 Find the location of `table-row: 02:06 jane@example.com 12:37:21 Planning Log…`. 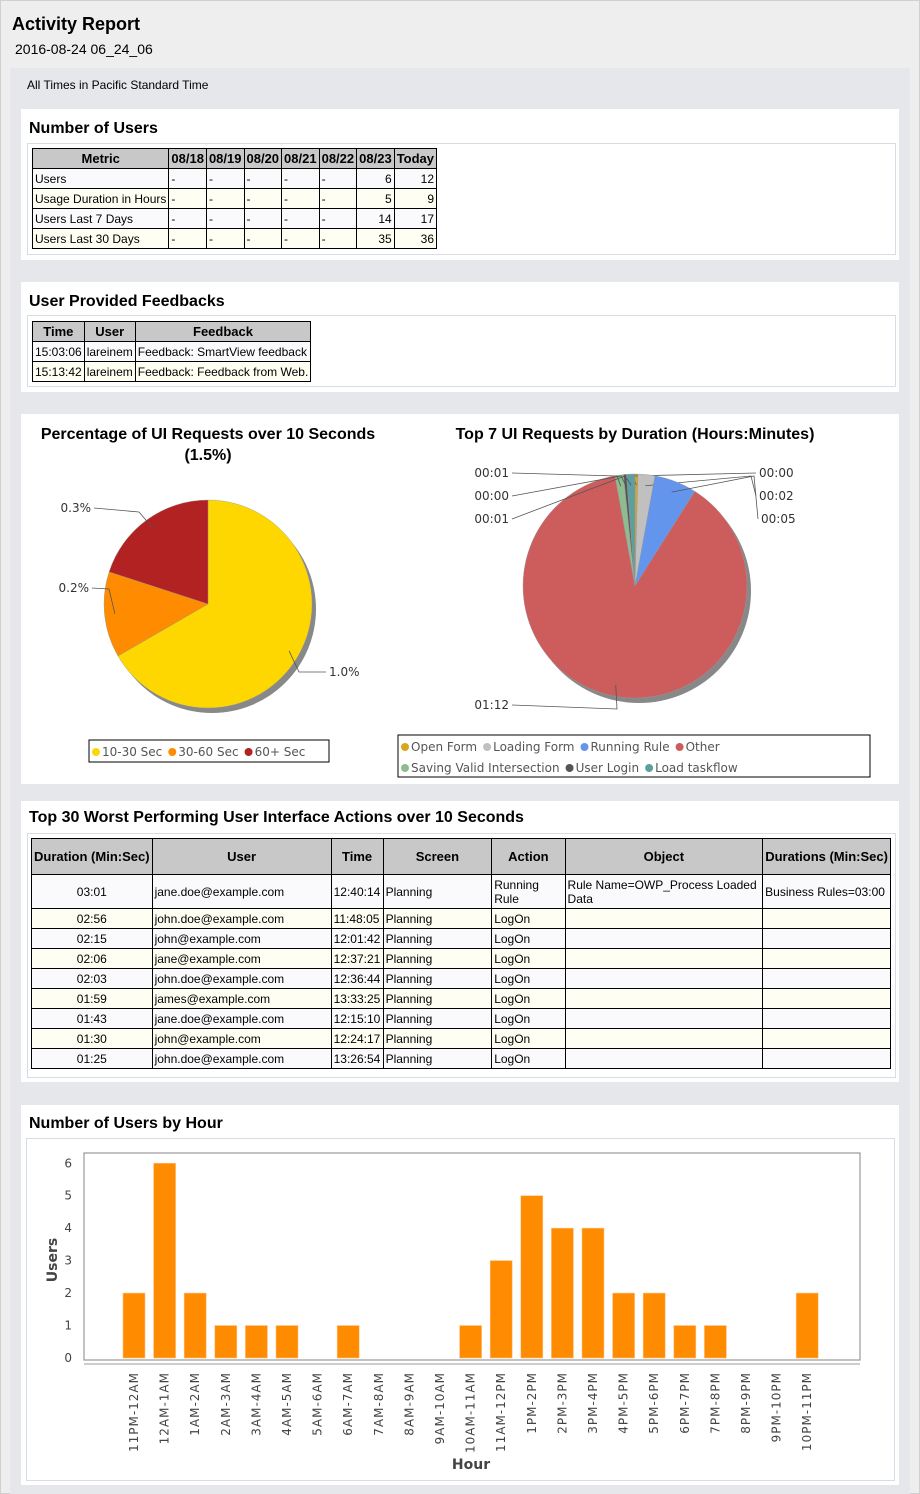

table-row: 02:06 jane@example.com 12:37:21 Planning Log… is located at coordinates (461, 958).